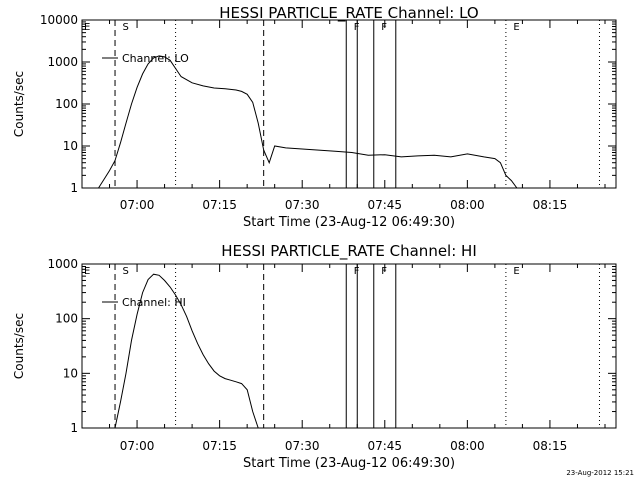  Describe the element at coordinates (348, 13) in the screenshot. I see `chart-title: HESSI PARTICLE_RATE Channel: LO` at that location.